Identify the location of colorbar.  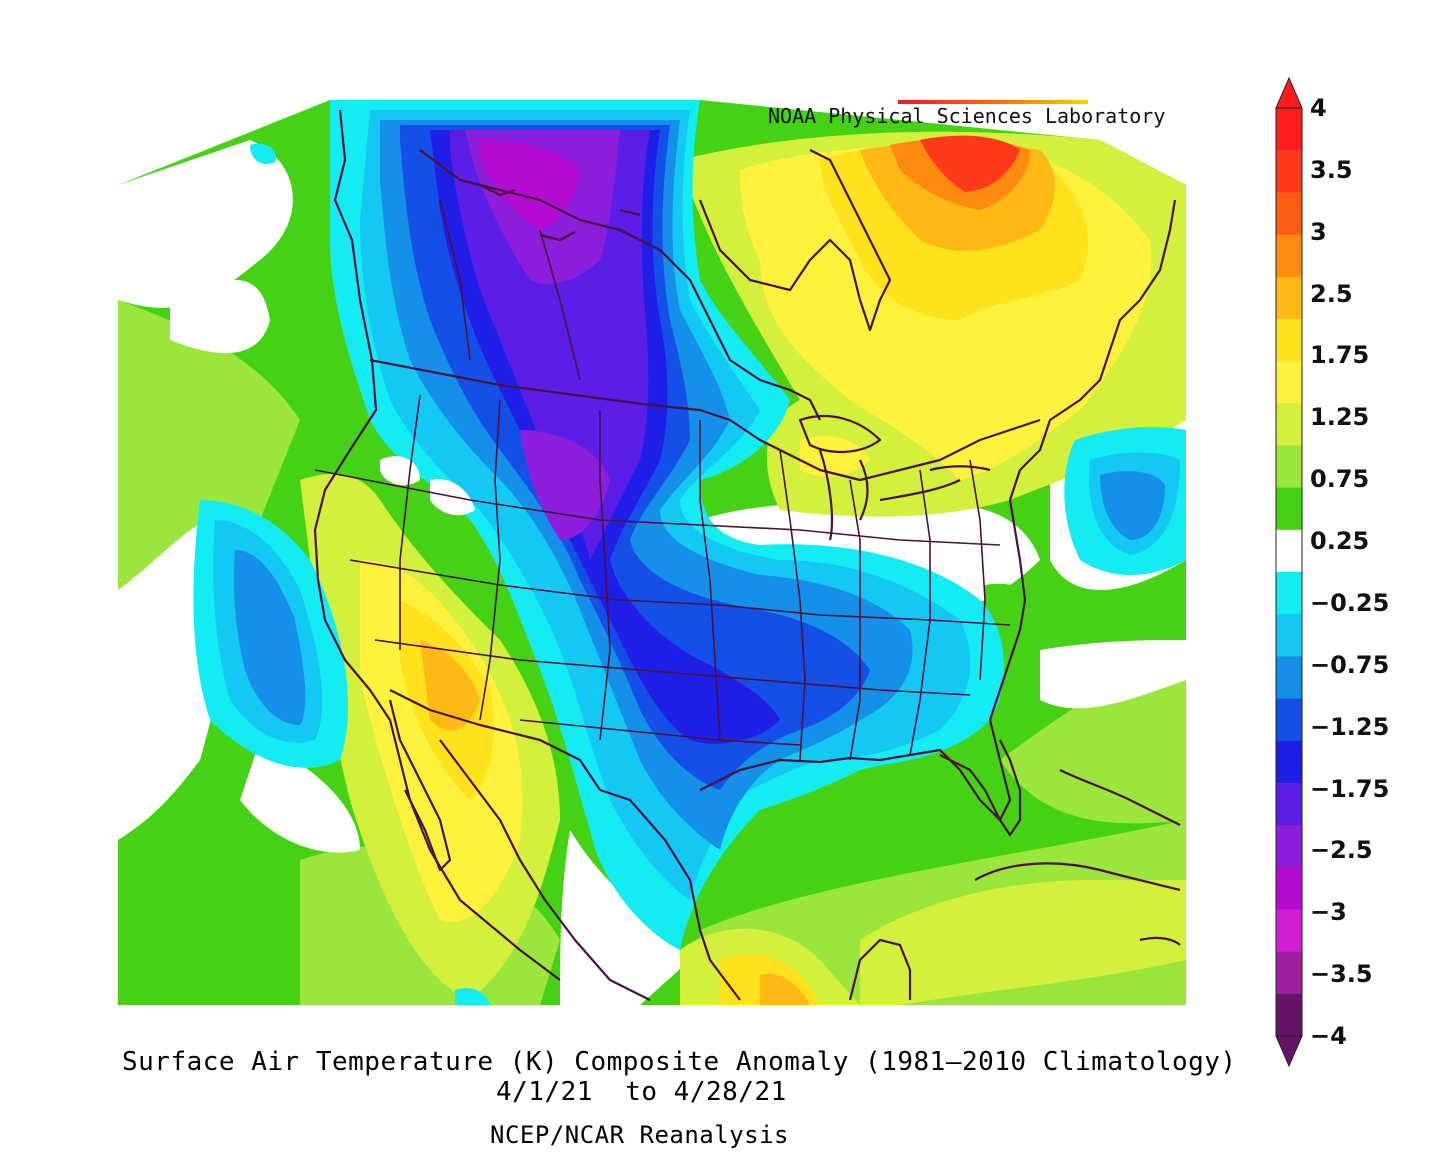
(1289, 572).